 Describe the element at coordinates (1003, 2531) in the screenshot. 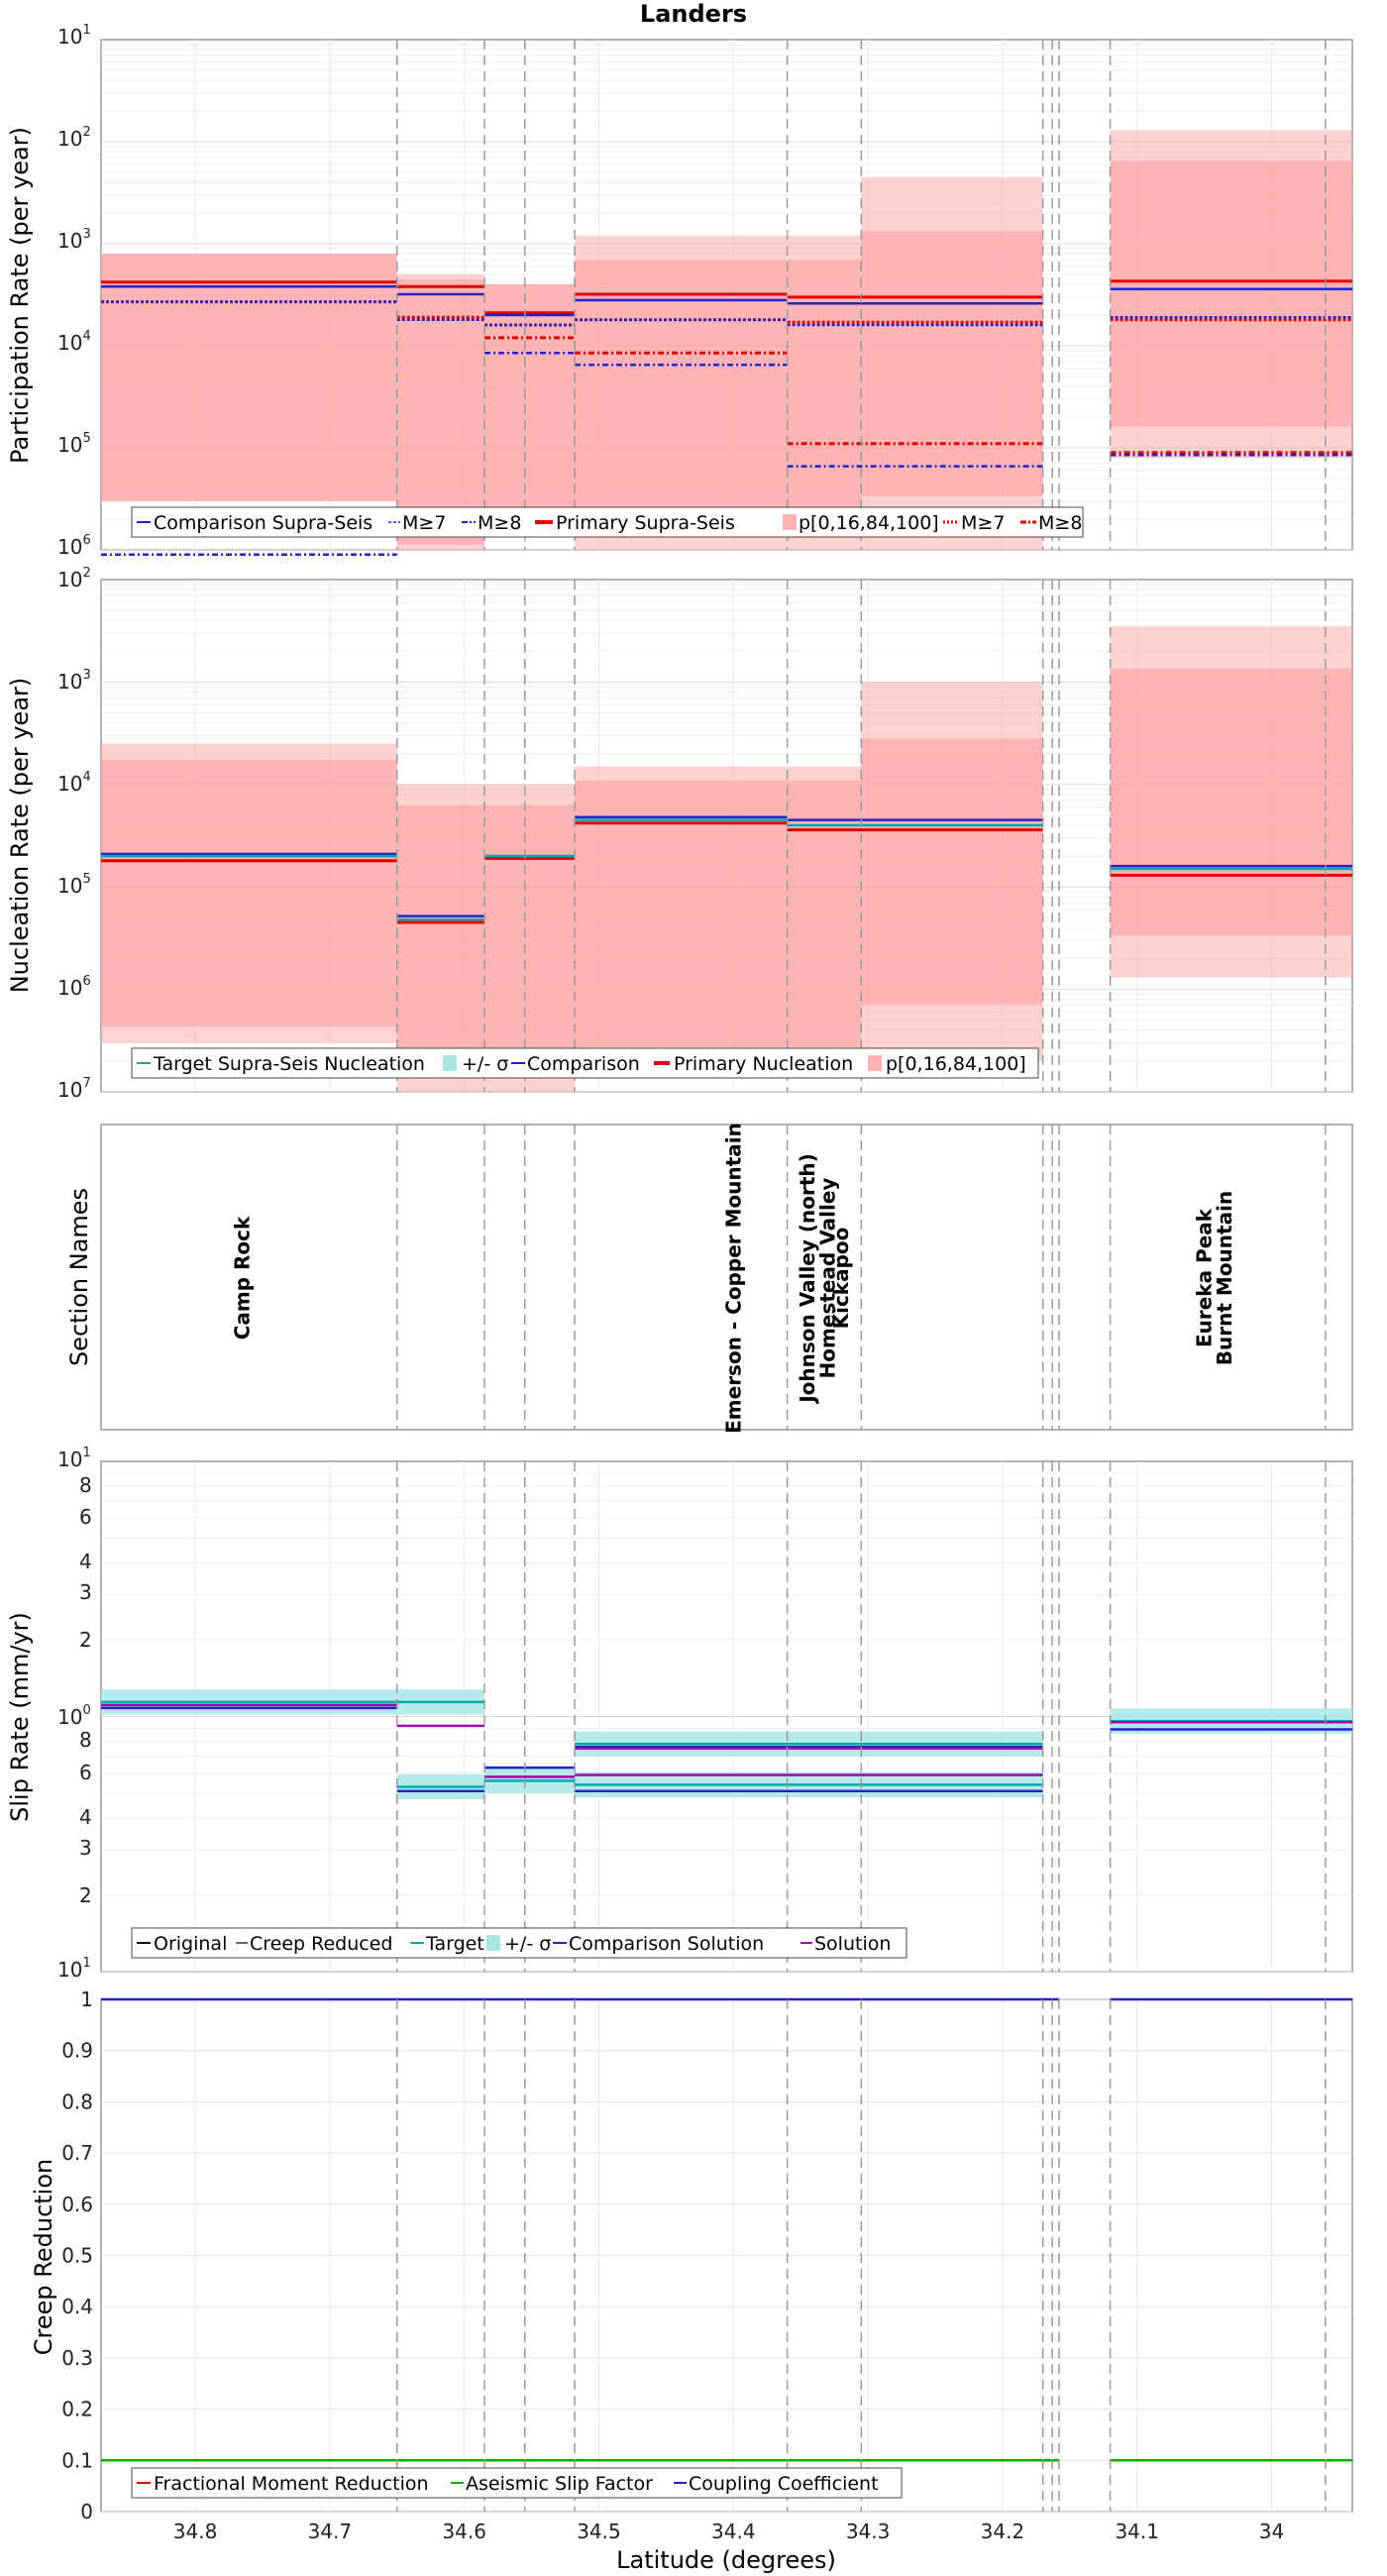

I see `x-tick-label: 34.2` at that location.